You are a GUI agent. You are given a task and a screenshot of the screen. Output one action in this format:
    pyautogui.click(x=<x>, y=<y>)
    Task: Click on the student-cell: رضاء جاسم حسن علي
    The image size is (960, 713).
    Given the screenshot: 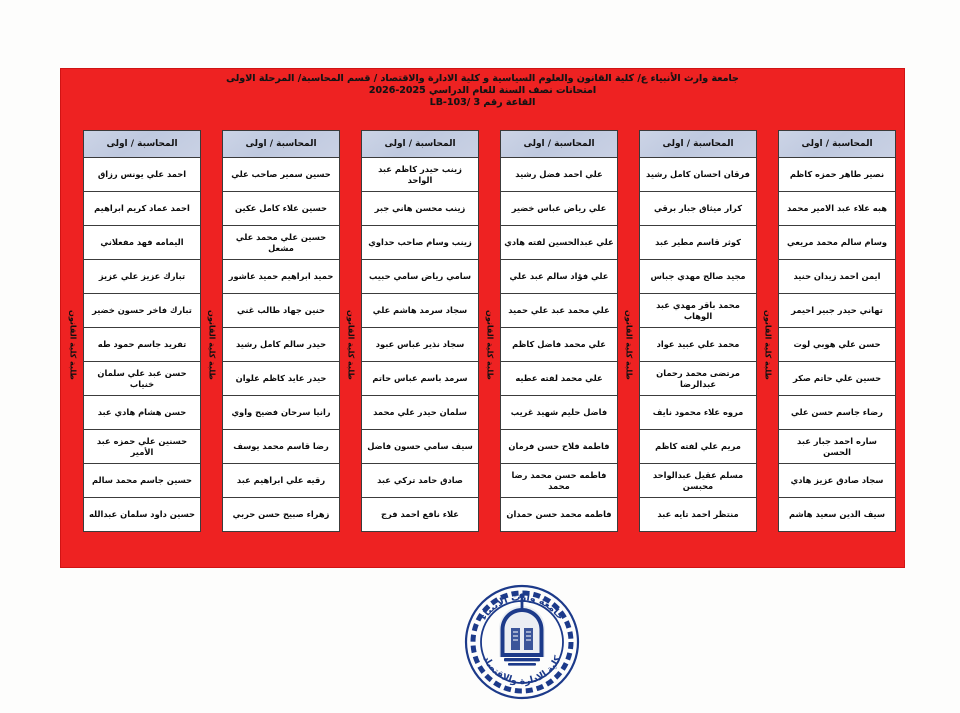 What is the action you would take?
    pyautogui.click(x=837, y=413)
    